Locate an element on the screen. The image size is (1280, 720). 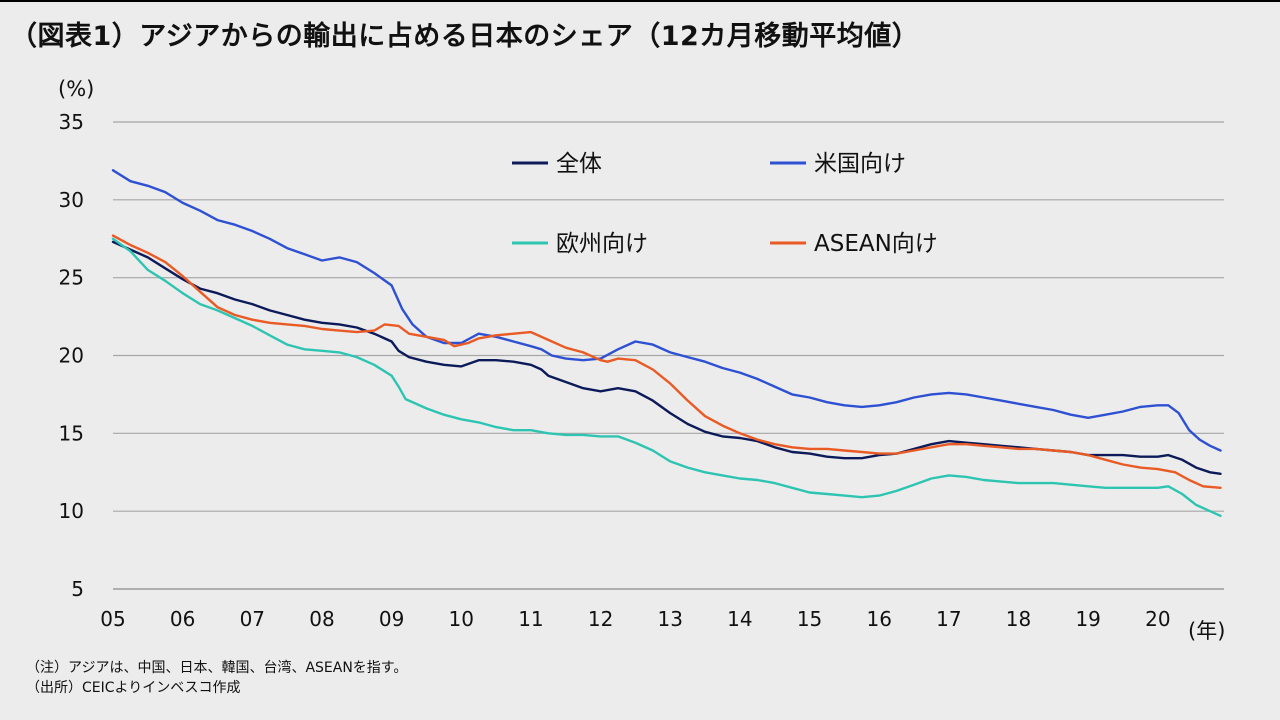
y-tick-label: 25 is located at coordinates (71, 278).